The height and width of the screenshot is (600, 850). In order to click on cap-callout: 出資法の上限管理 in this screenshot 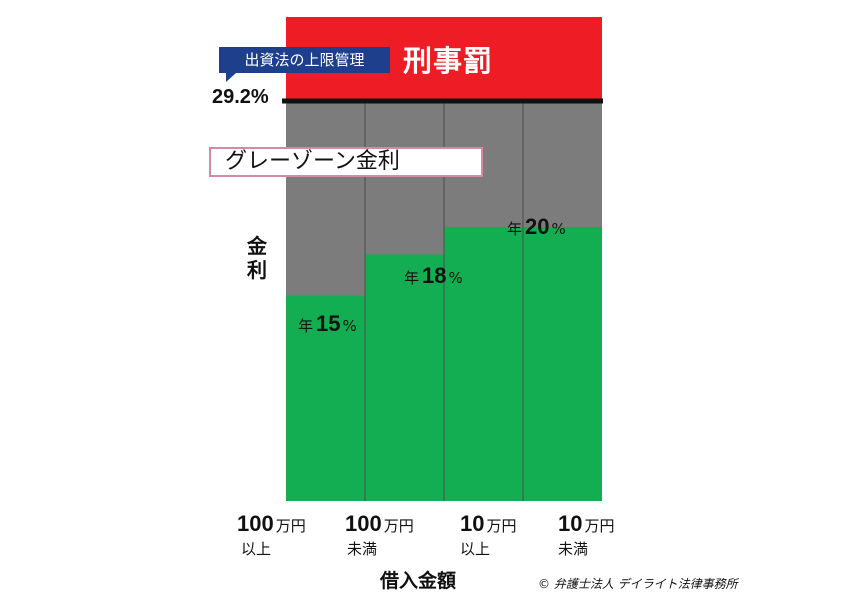, I will do `click(304, 60)`.